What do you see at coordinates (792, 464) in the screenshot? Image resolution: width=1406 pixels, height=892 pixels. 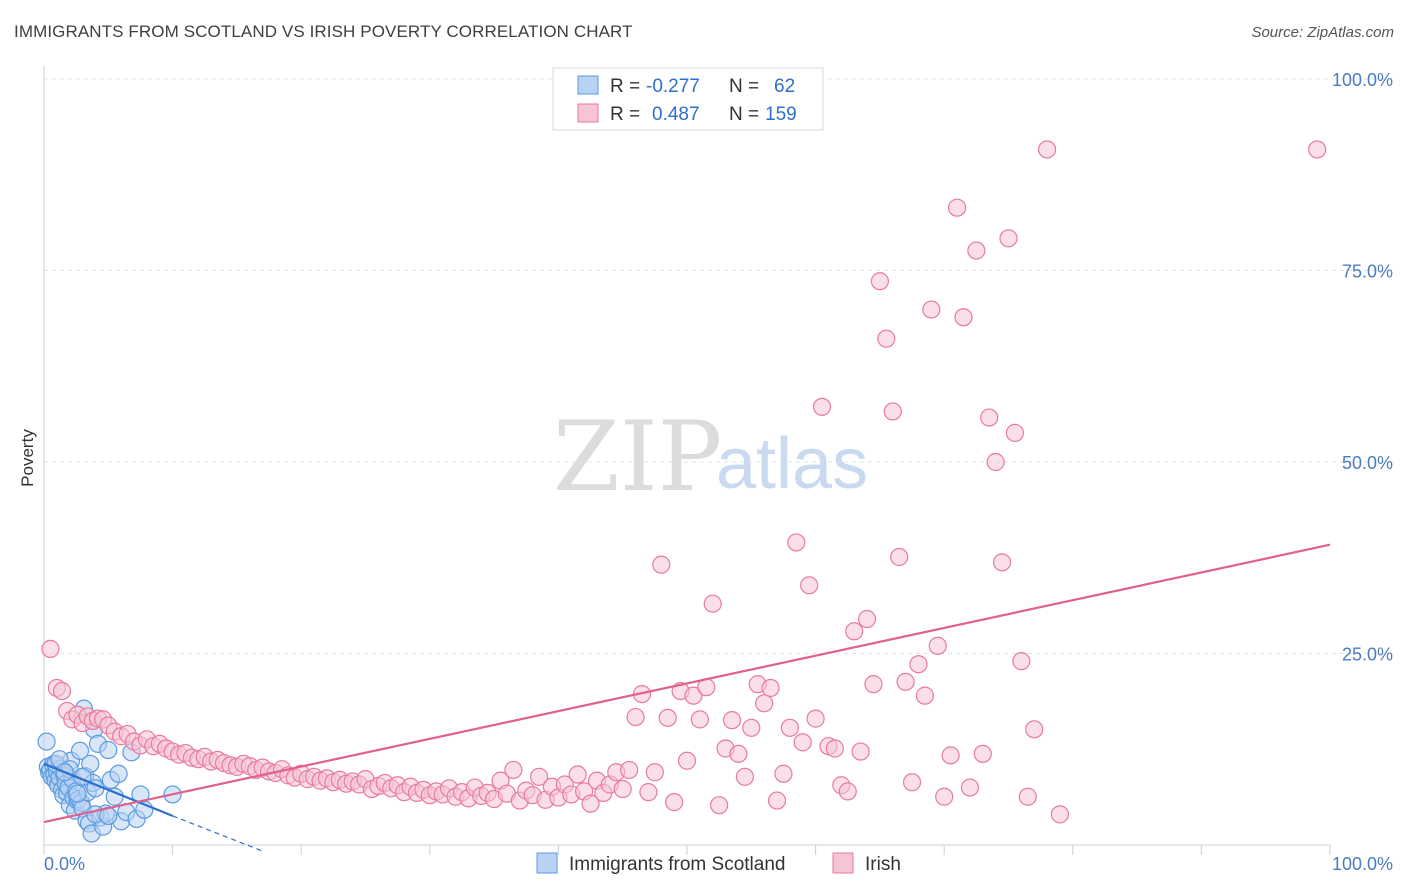 I see `watermark-atlas: atlas` at bounding box center [792, 464].